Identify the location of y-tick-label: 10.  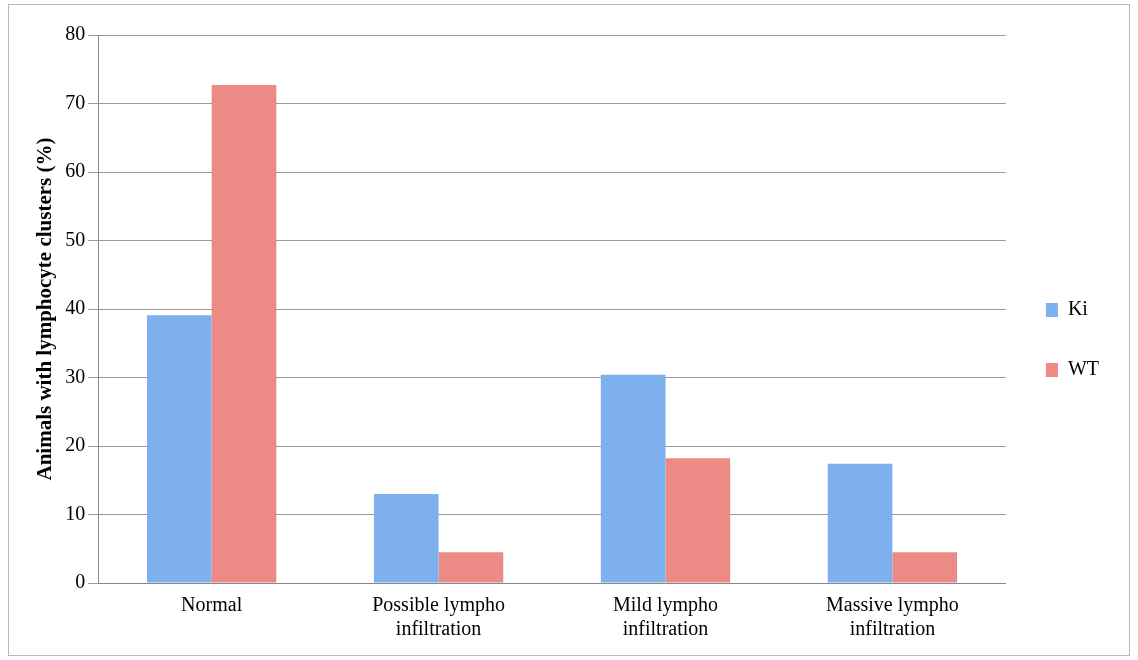
(75, 512).